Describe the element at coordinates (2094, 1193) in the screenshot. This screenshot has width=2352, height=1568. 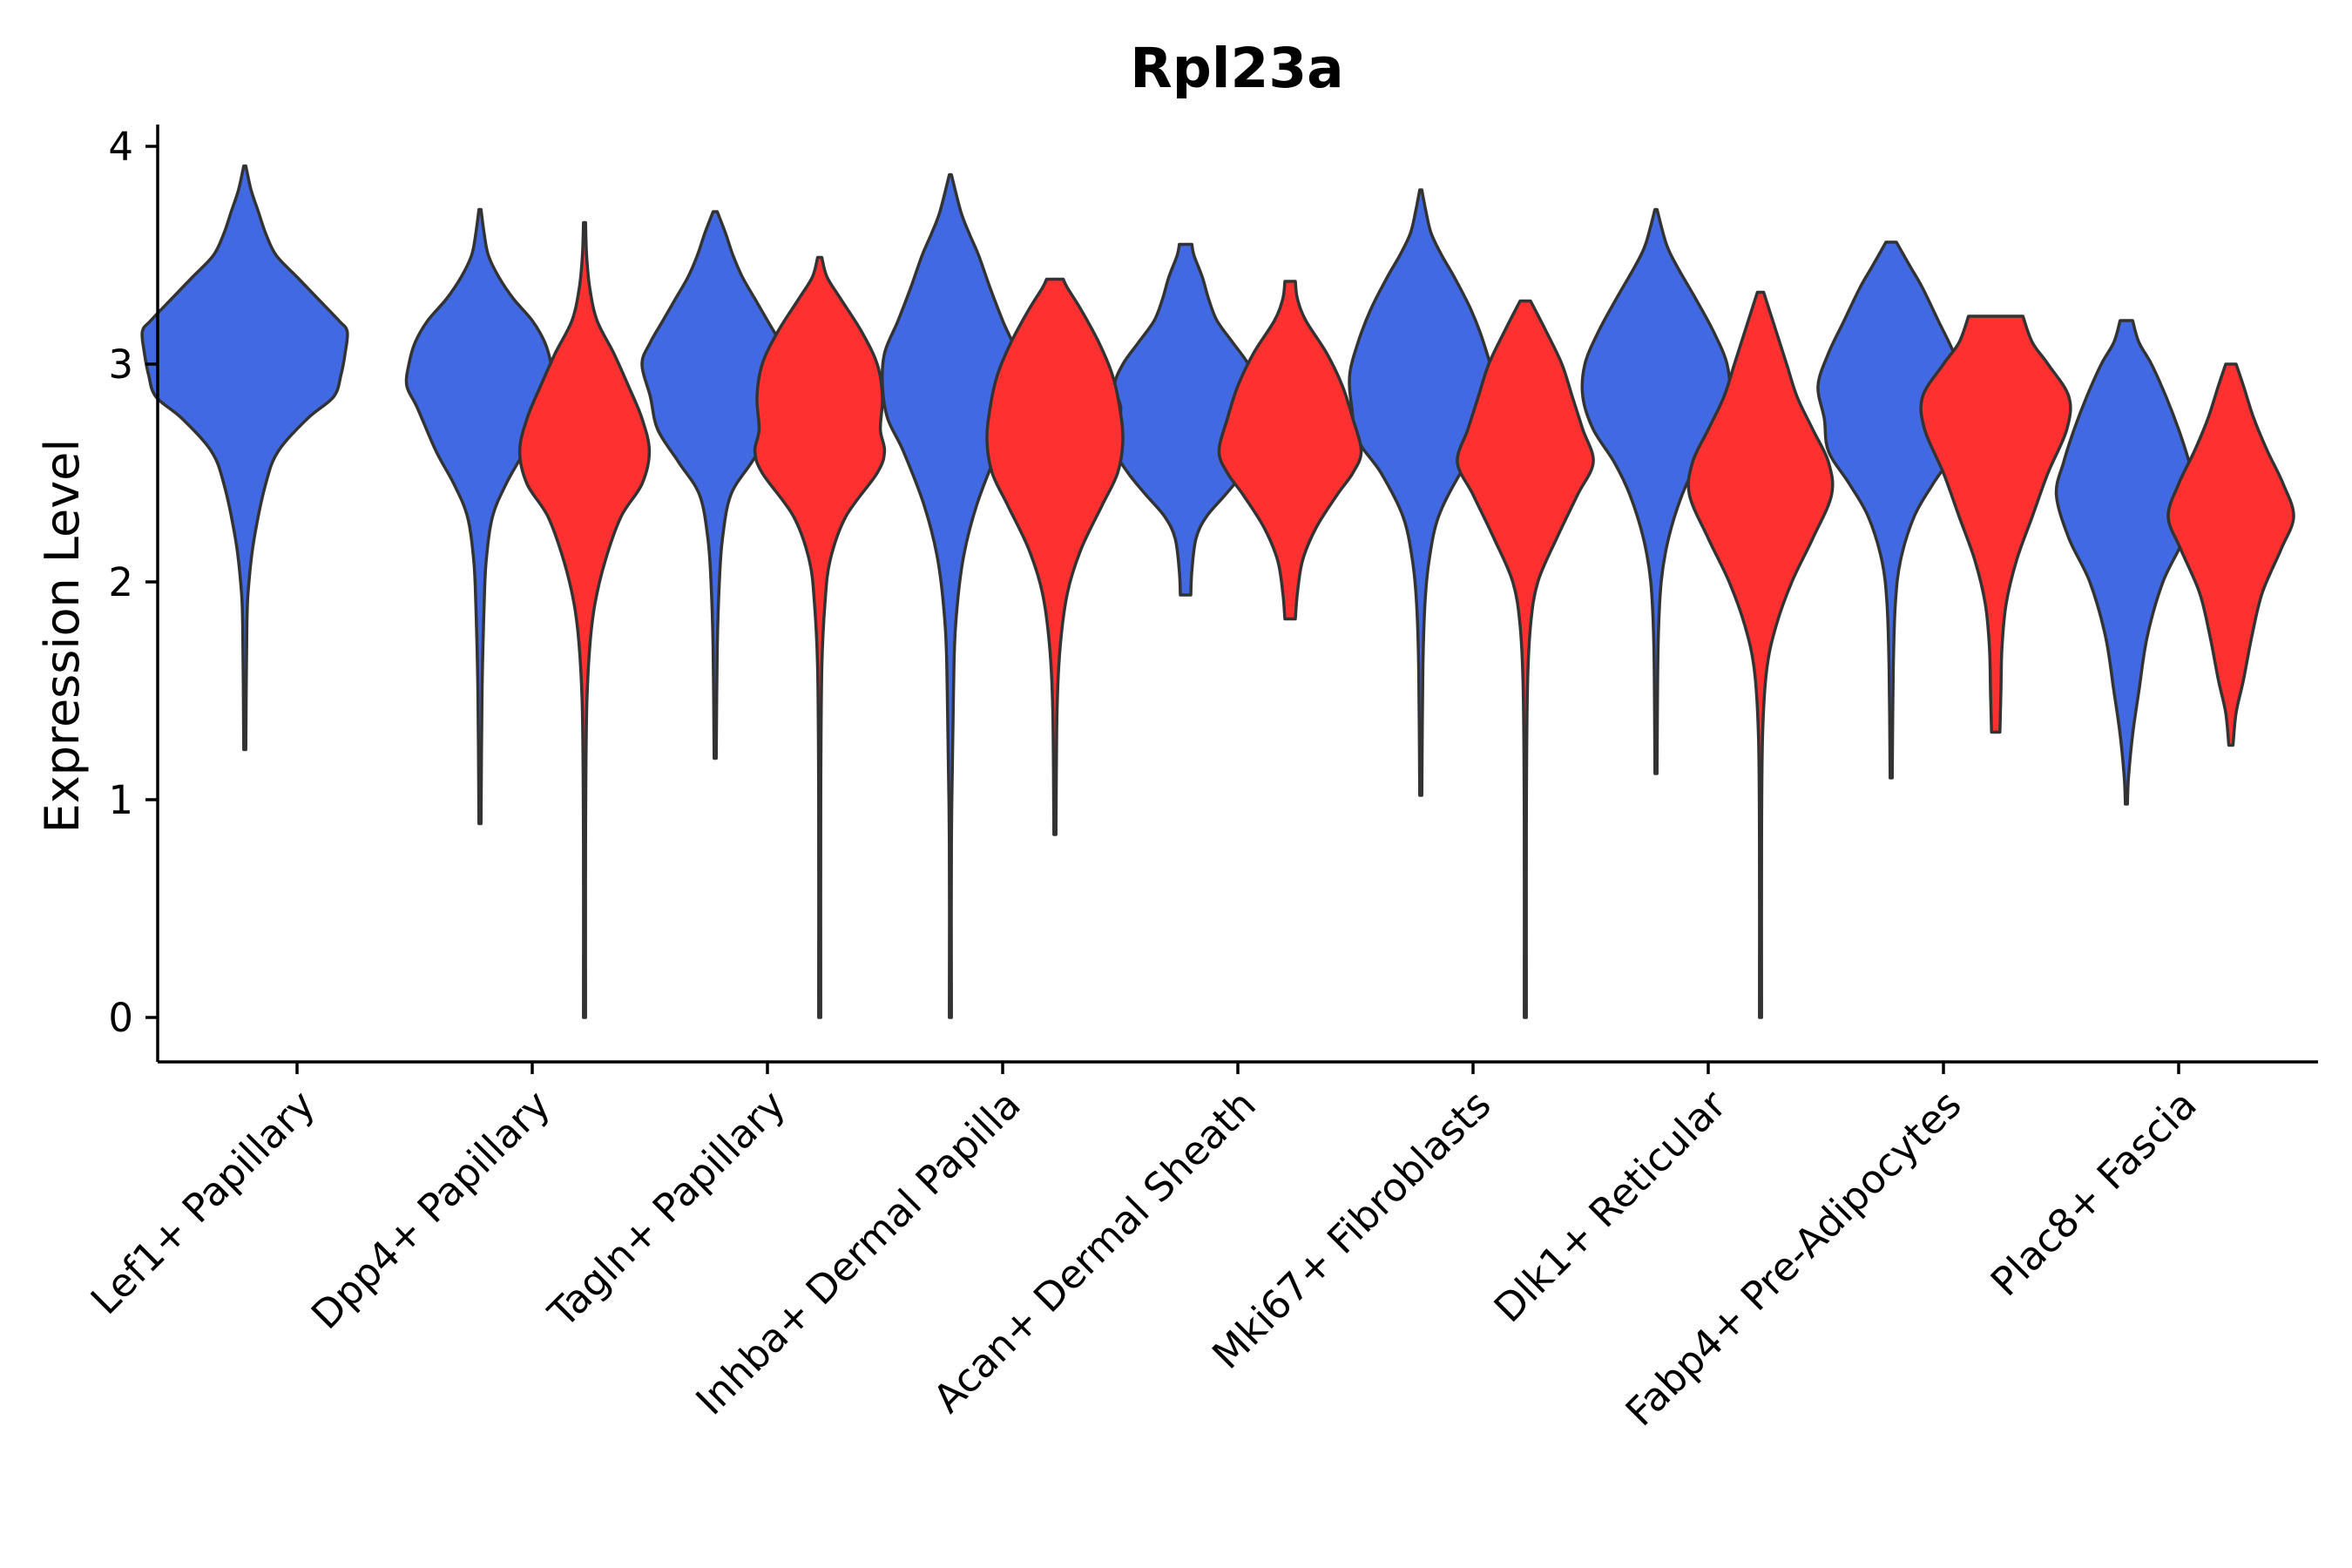
I see `x-tick-label: Plac8+ Fascia` at that location.